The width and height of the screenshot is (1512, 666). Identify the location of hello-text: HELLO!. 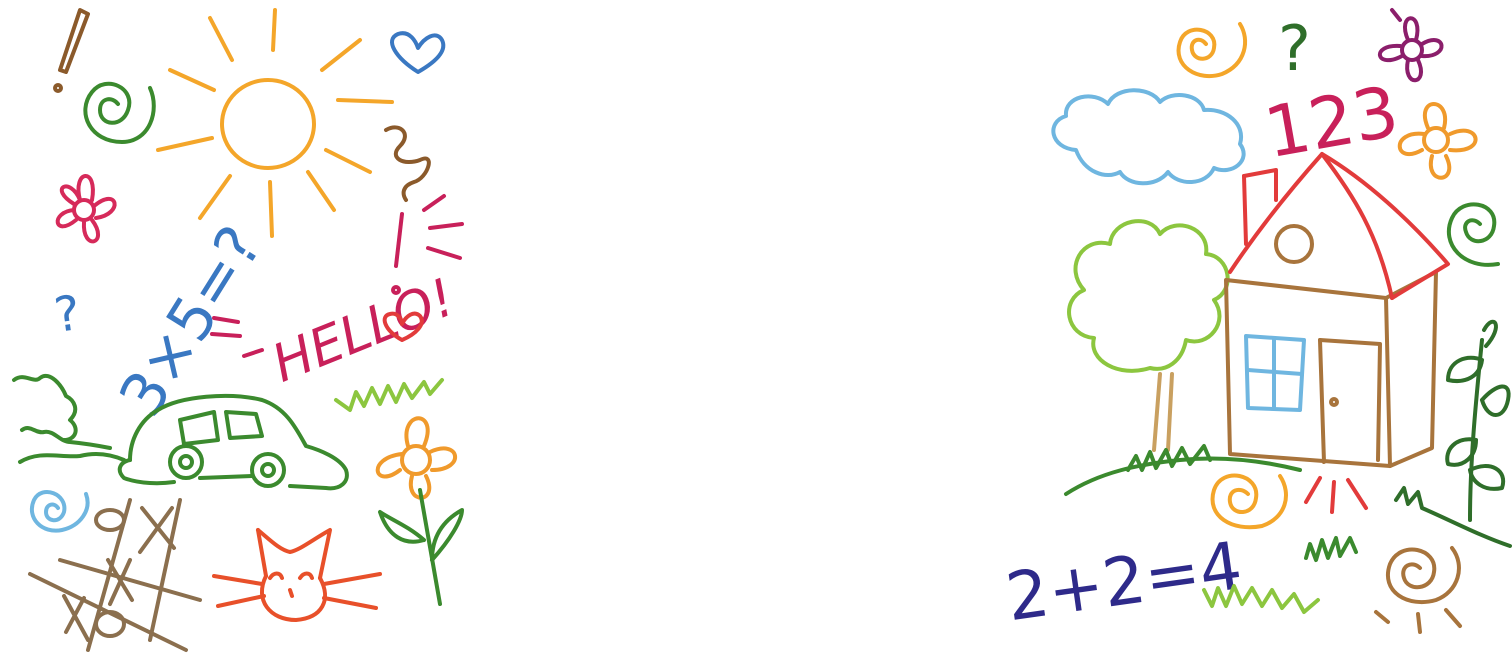
(363, 331).